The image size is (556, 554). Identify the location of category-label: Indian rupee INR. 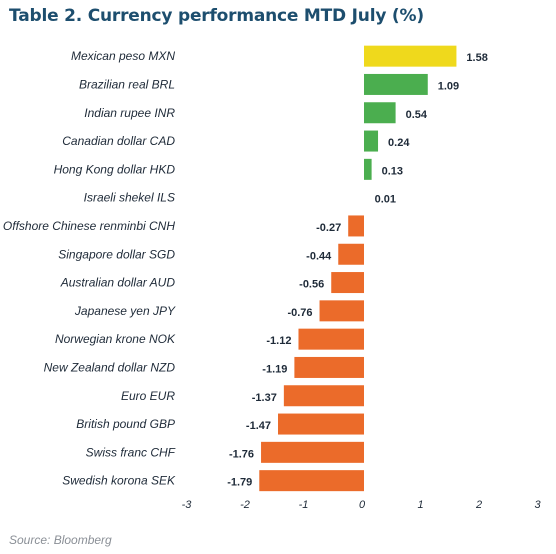
(129, 113).